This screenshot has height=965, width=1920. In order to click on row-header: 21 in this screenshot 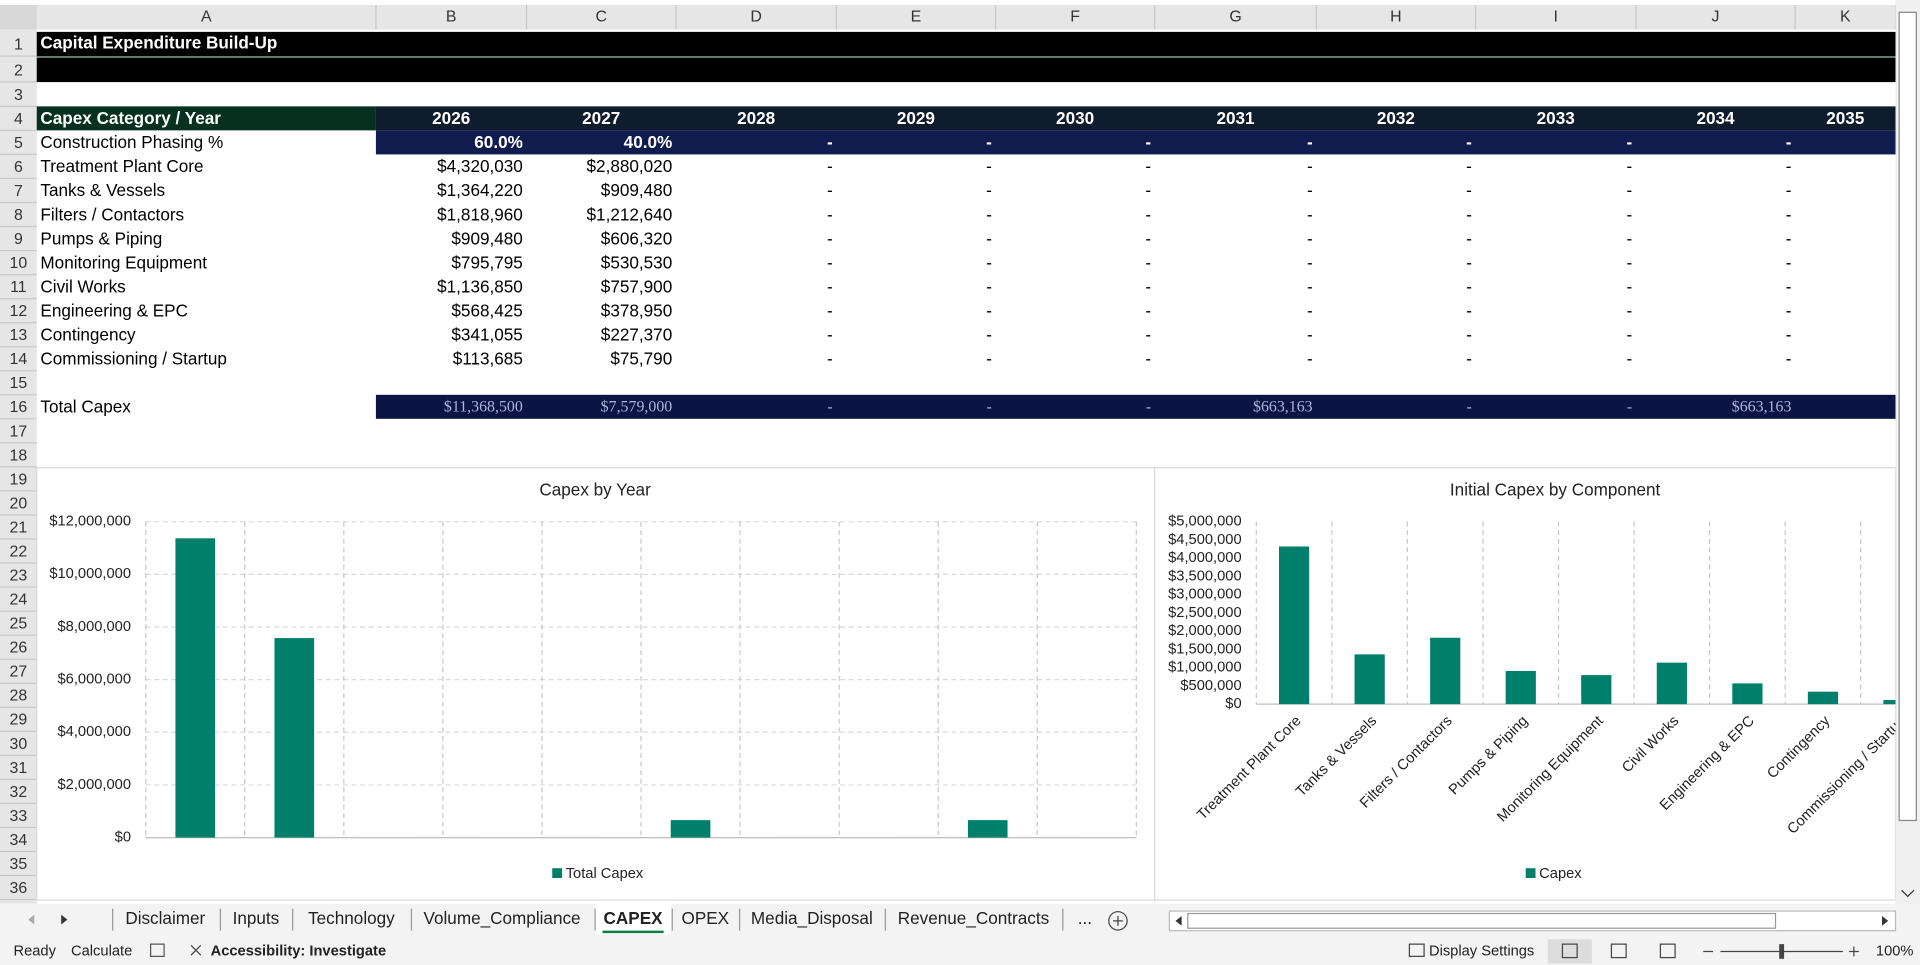, I will do `click(19, 527)`.